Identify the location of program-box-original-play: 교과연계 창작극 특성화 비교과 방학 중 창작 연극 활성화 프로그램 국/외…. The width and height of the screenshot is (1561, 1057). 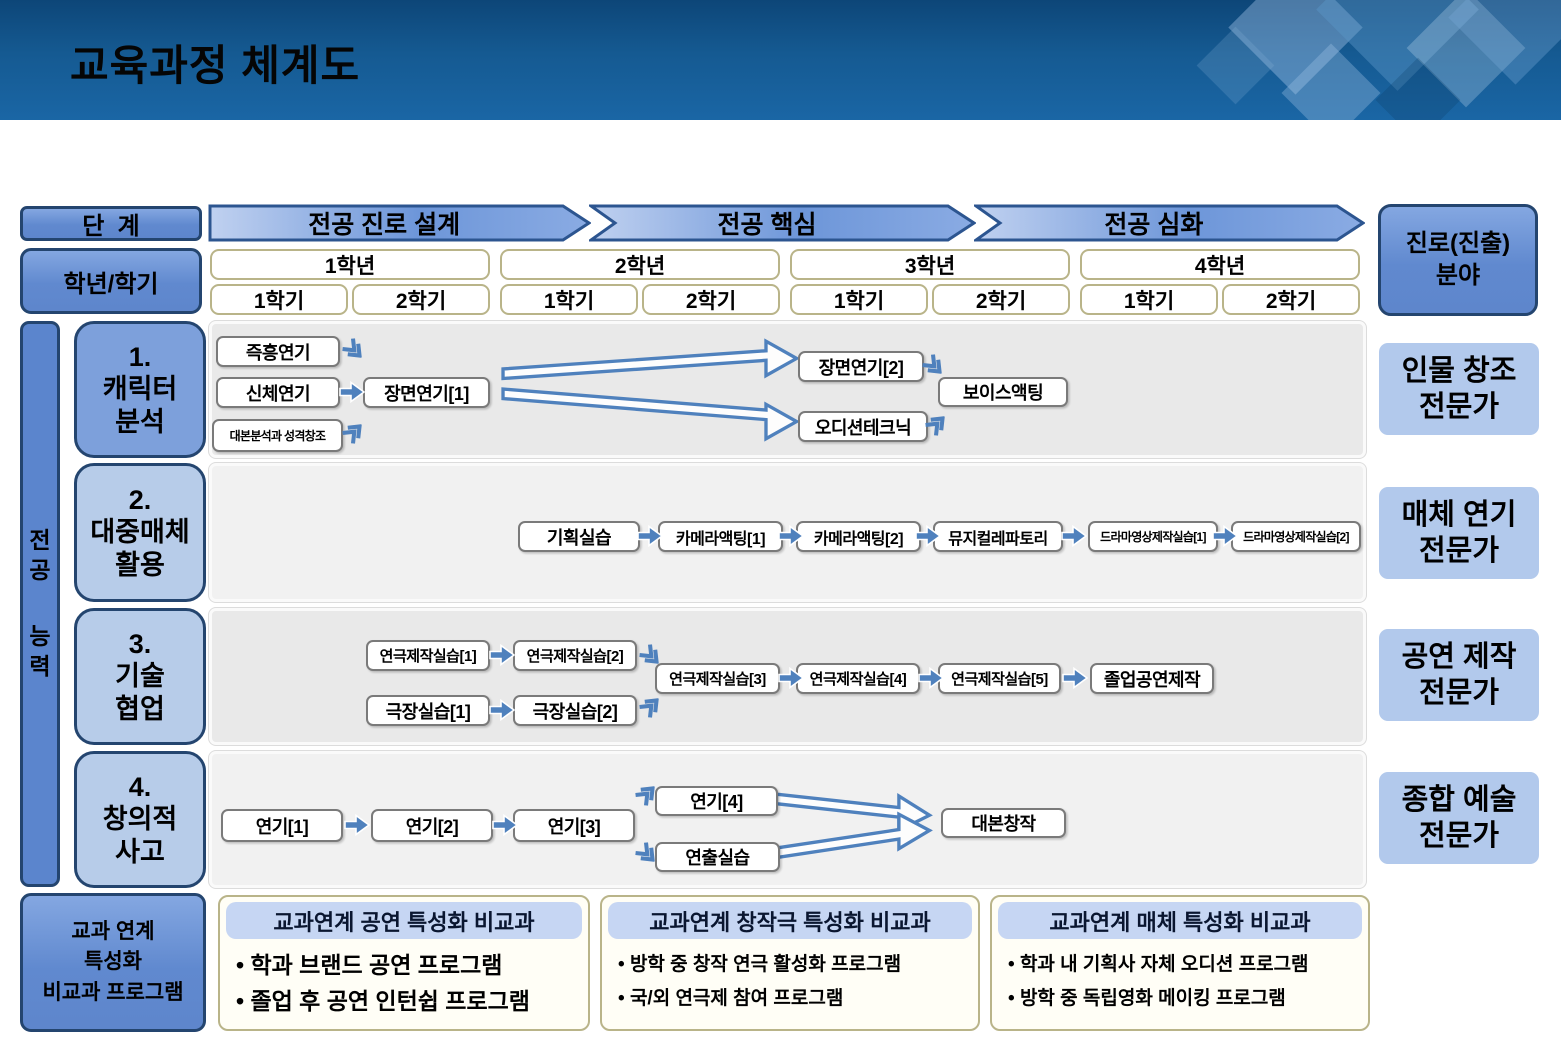
(790, 963).